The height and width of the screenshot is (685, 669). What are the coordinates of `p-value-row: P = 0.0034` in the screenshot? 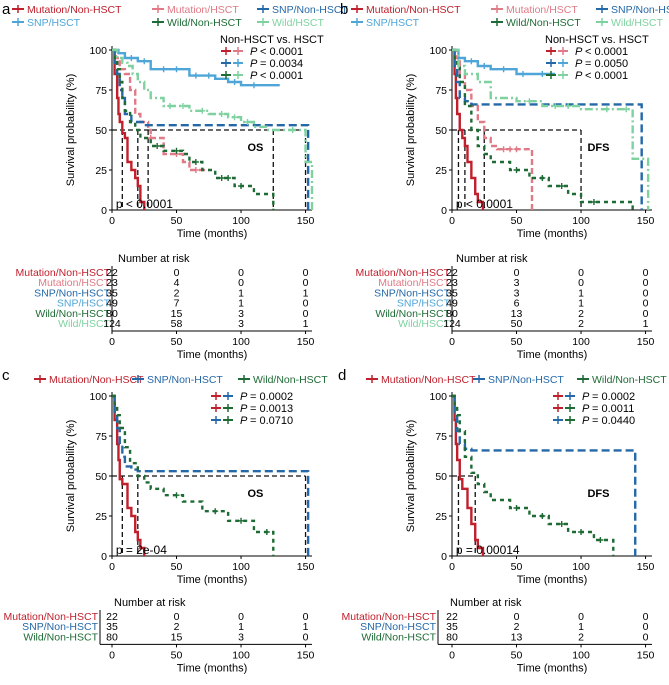 It's located at (276, 64).